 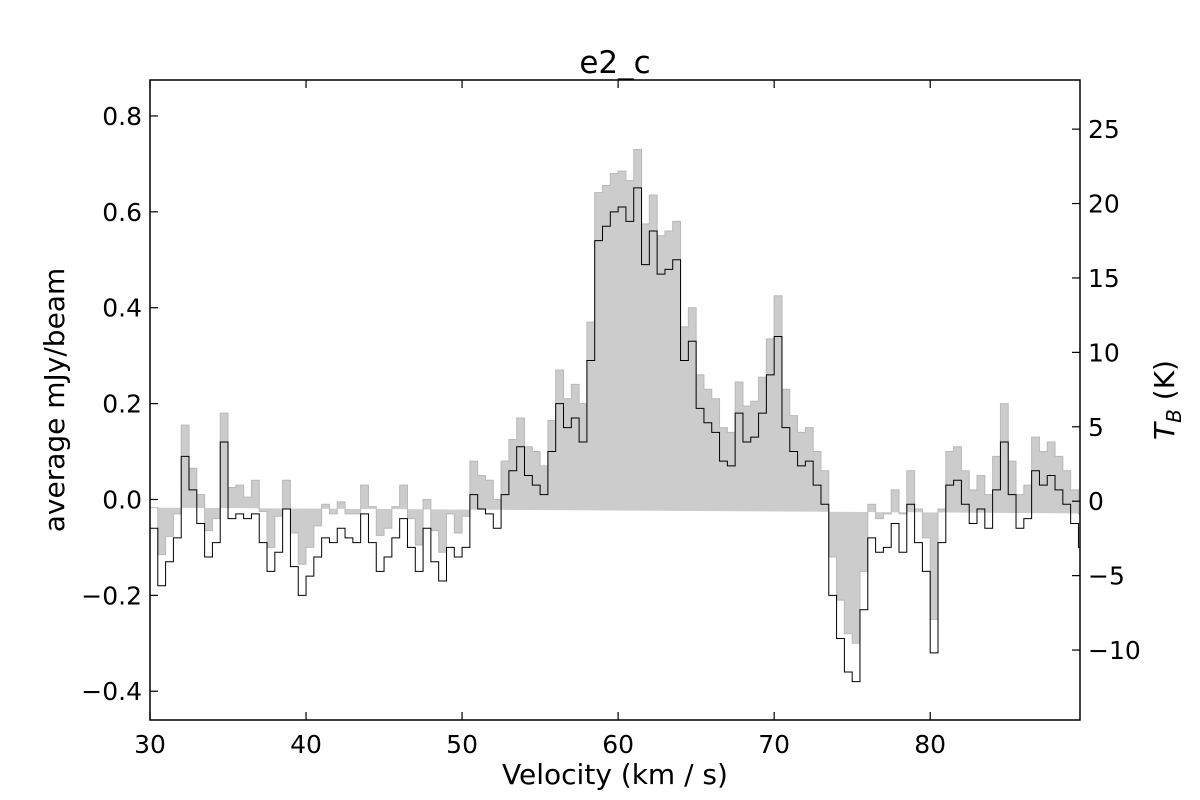 I want to click on x-tick-label: 70, so click(x=774, y=744).